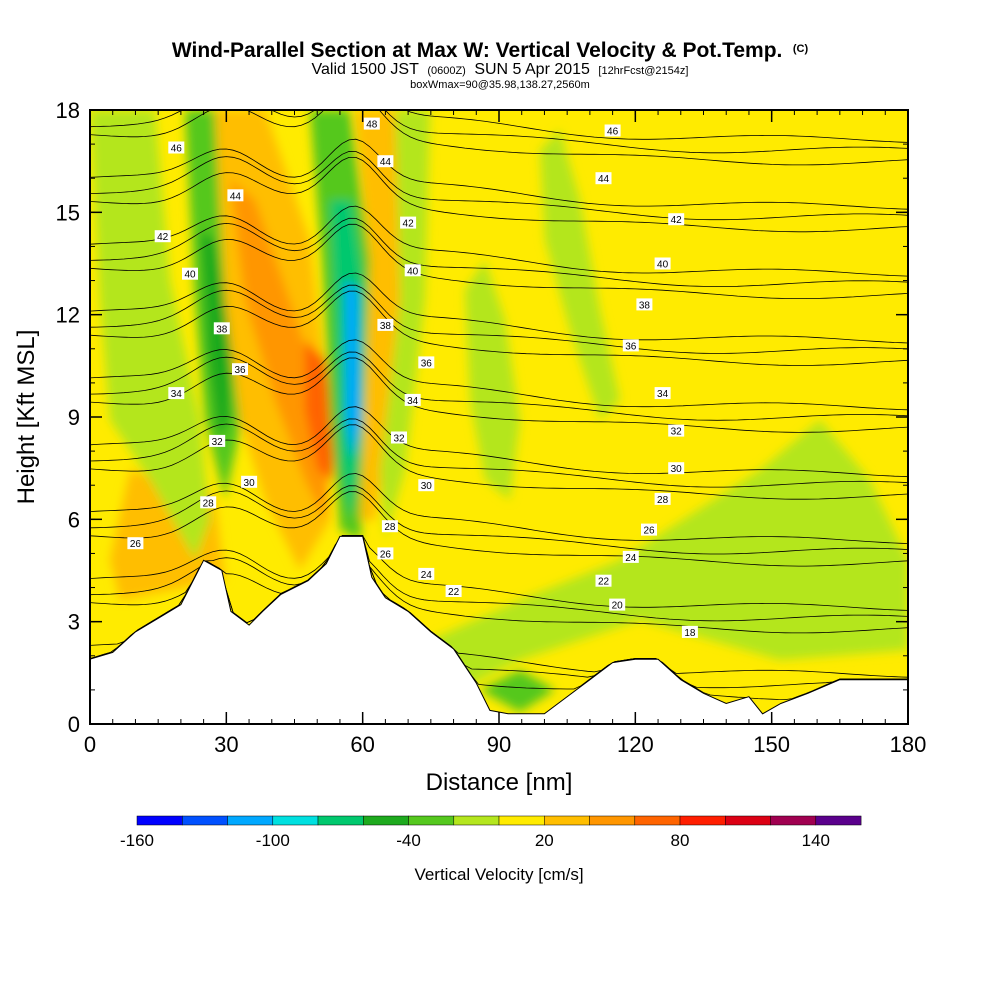 The image size is (1000, 1000). Describe the element at coordinates (500, 85) in the screenshot. I see `box-wmax-info: boxWmax=90@35.98,138.27,2560m` at that location.